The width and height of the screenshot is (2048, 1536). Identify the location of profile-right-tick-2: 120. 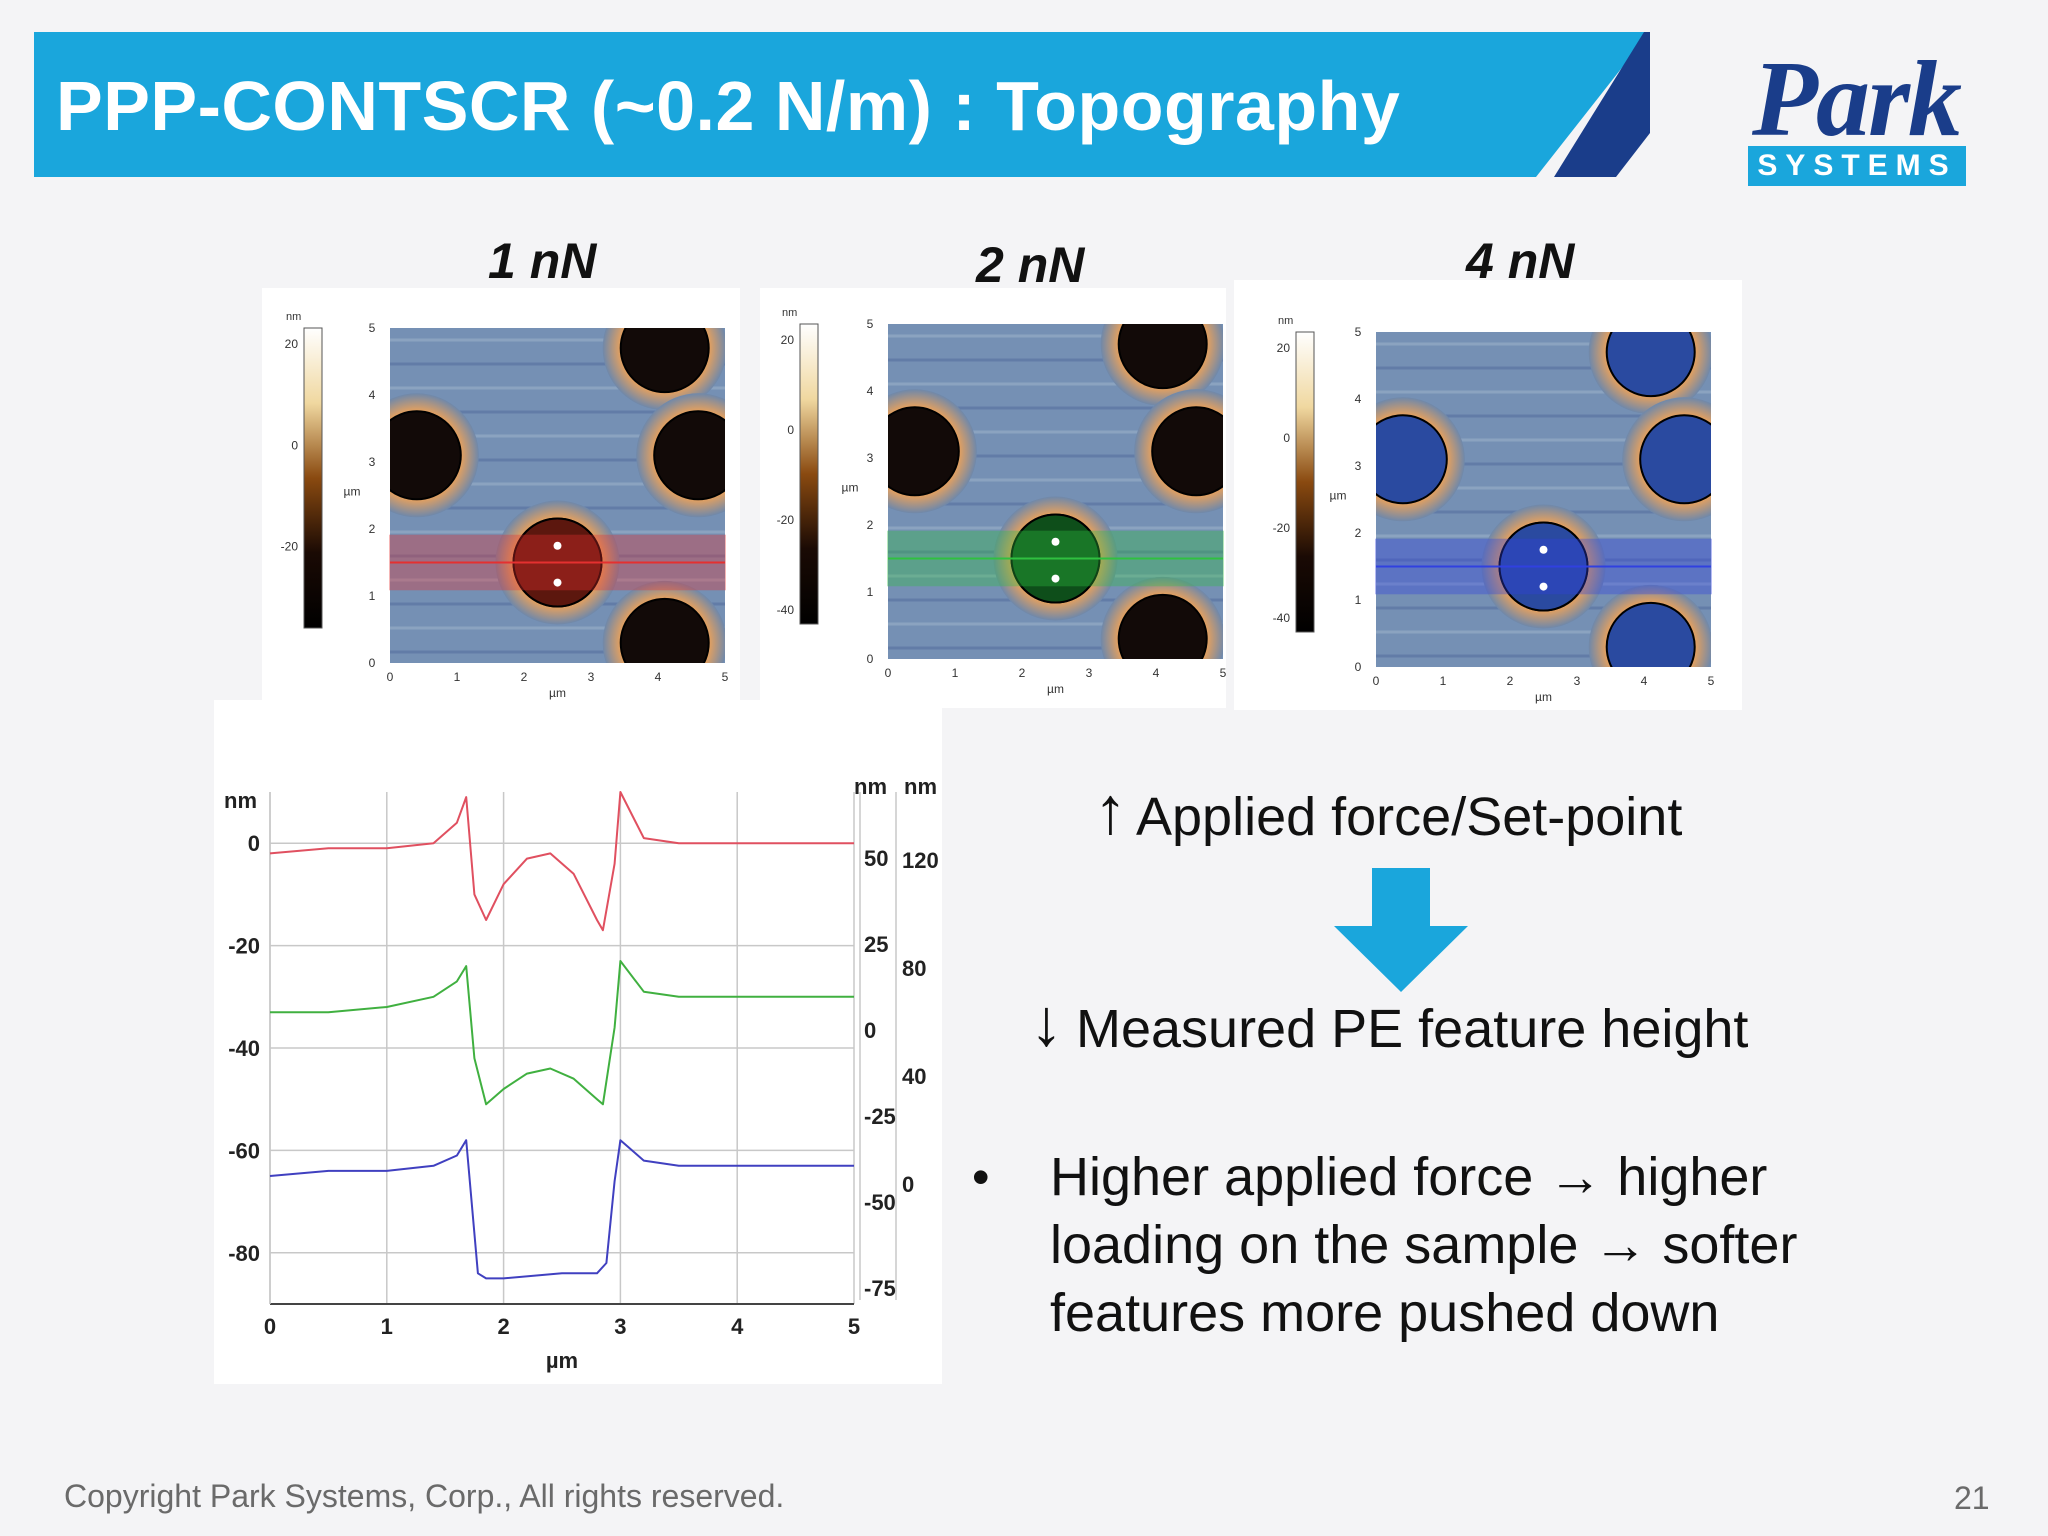
(920, 860).